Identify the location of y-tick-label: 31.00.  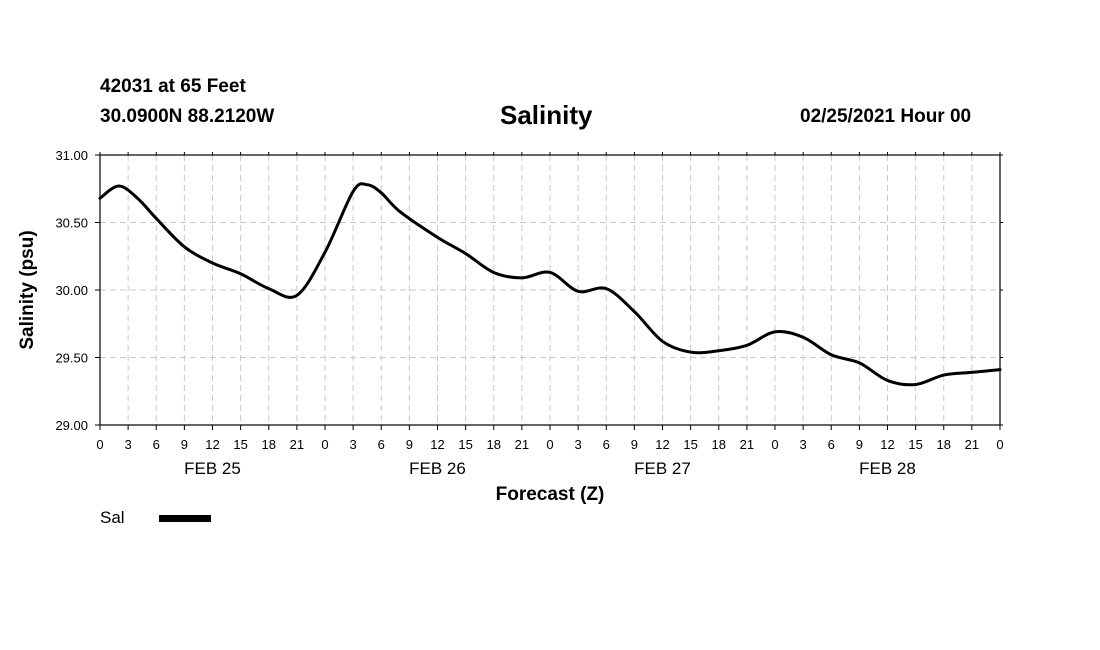
(71, 155).